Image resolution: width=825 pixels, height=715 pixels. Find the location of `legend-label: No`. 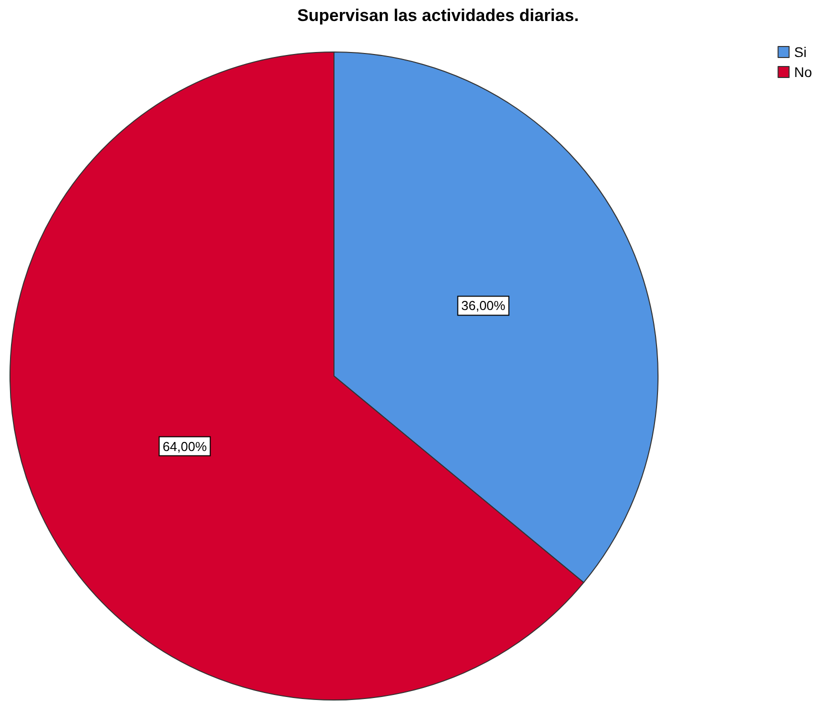

legend-label: No is located at coordinates (803, 72).